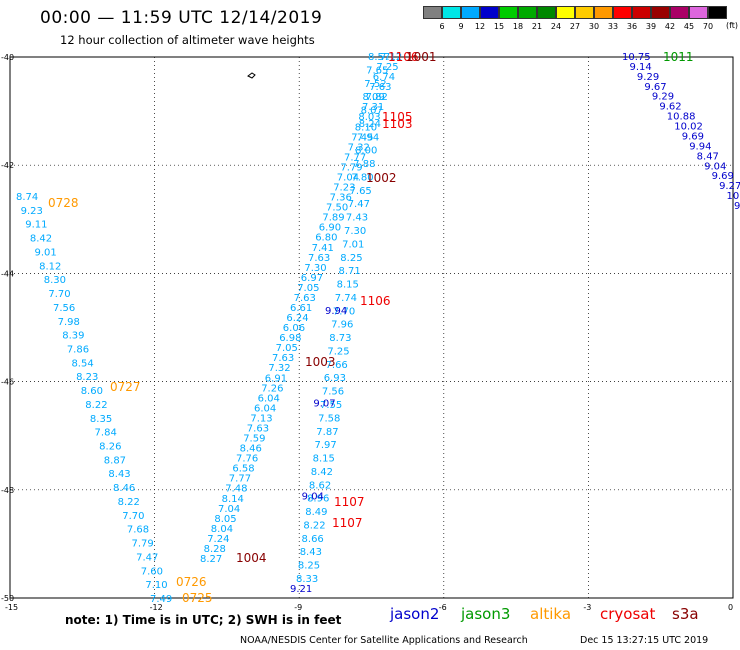 This screenshot has height=650, width=740. I want to click on swh-value-jason2: 9.62, so click(670, 107).